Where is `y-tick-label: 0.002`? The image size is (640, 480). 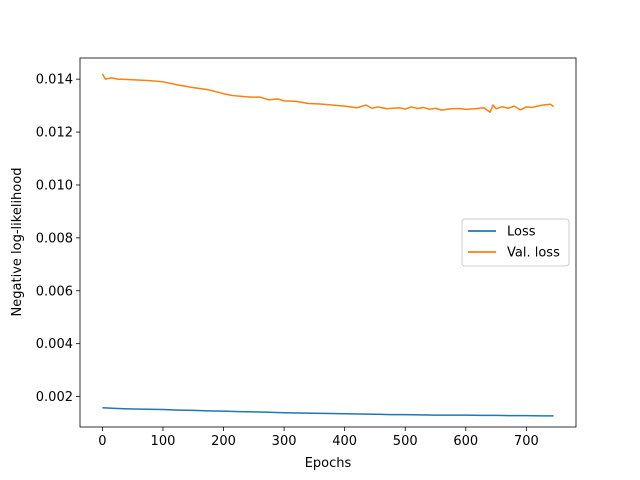
y-tick-label: 0.002 is located at coordinates (54, 397).